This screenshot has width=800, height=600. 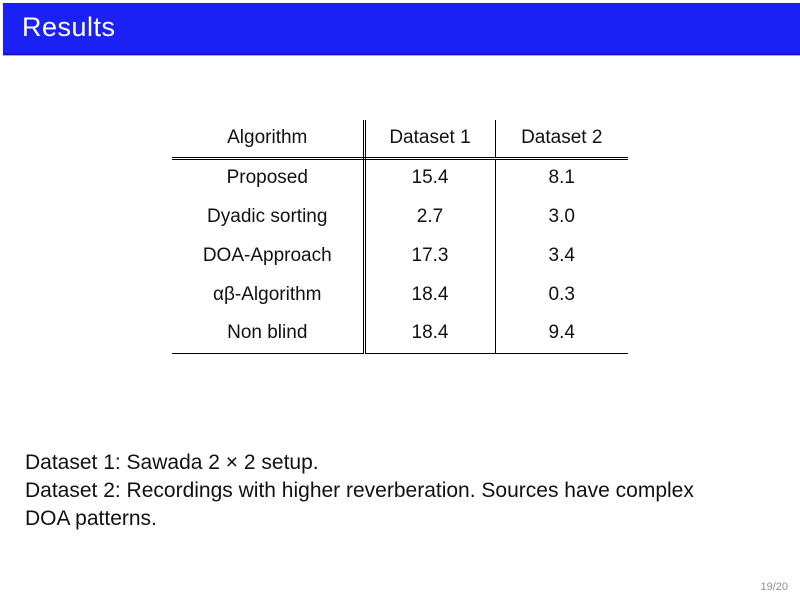 What do you see at coordinates (269, 216) in the screenshot?
I see `cell-algorithm: Dyadic sorting` at bounding box center [269, 216].